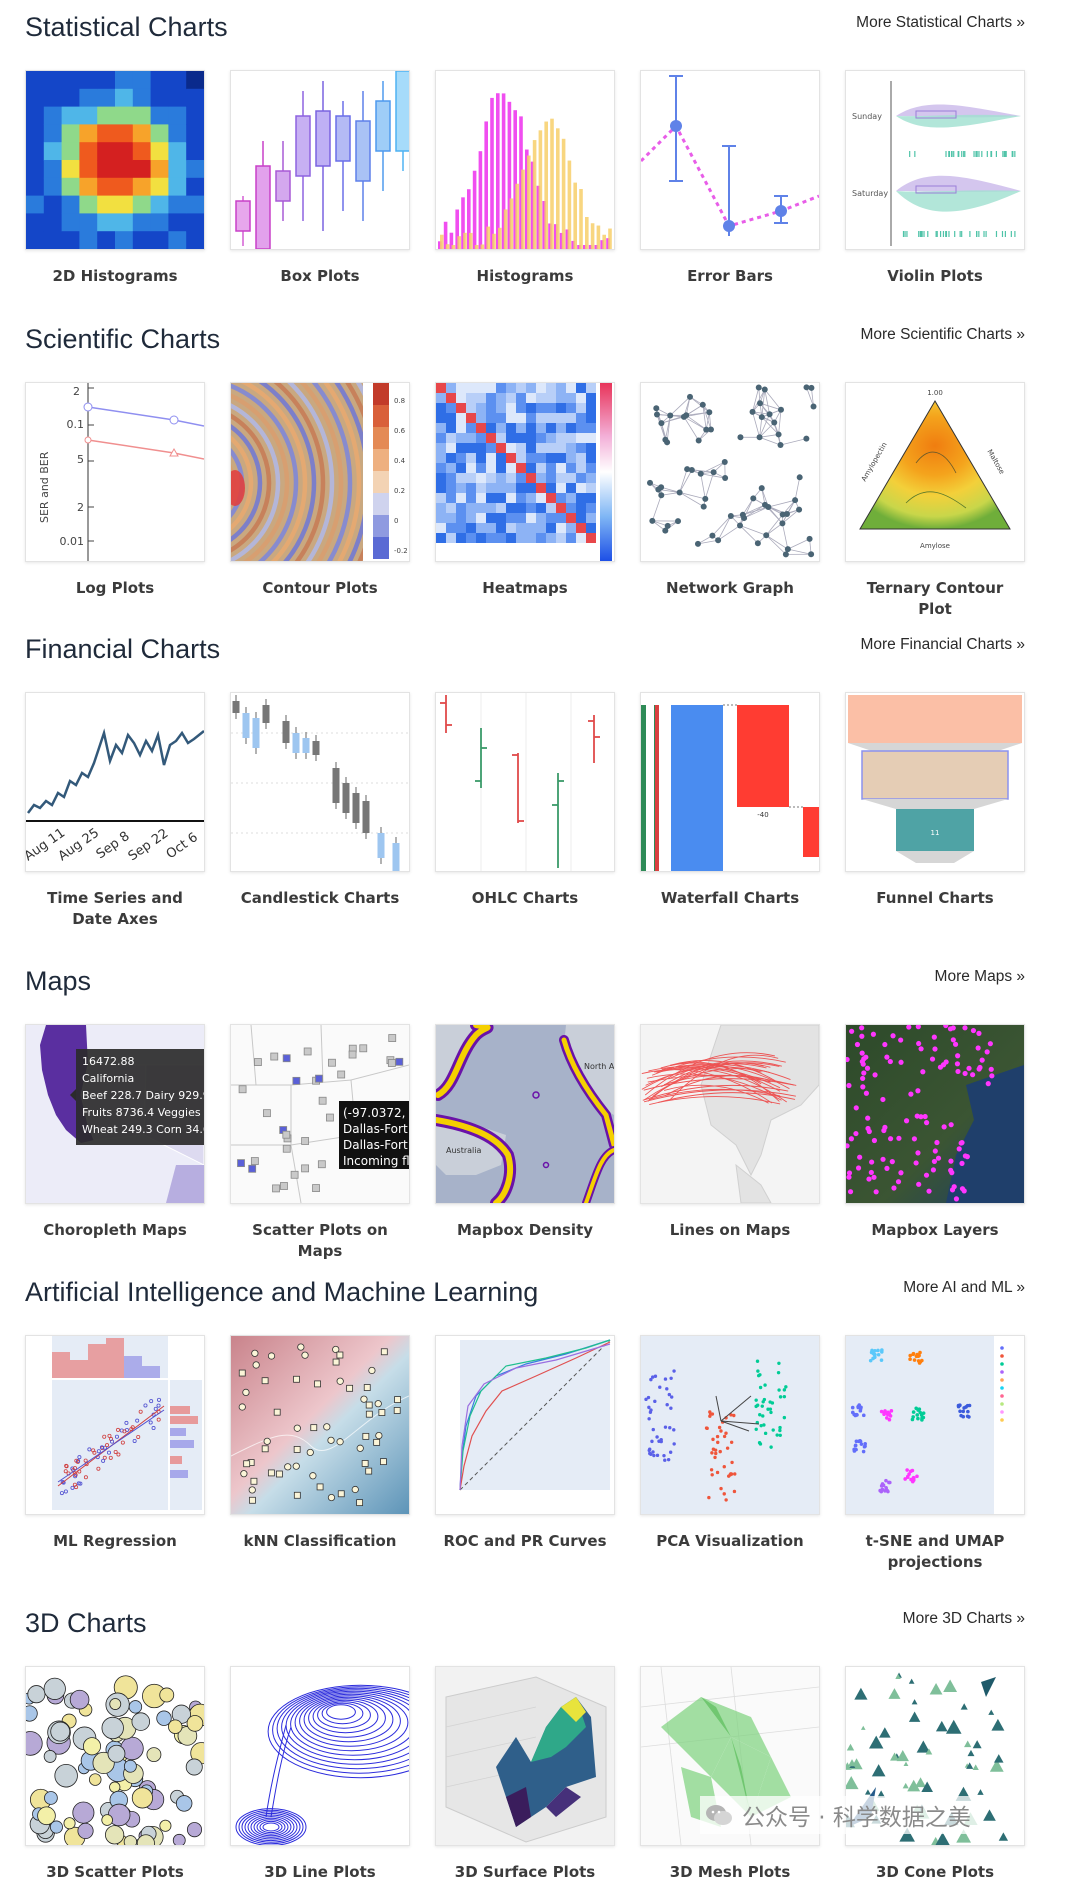 Image resolution: width=1080 pixels, height=1883 pixels. Describe the element at coordinates (525, 1230) in the screenshot. I see `card-label: Mapbox Density` at that location.